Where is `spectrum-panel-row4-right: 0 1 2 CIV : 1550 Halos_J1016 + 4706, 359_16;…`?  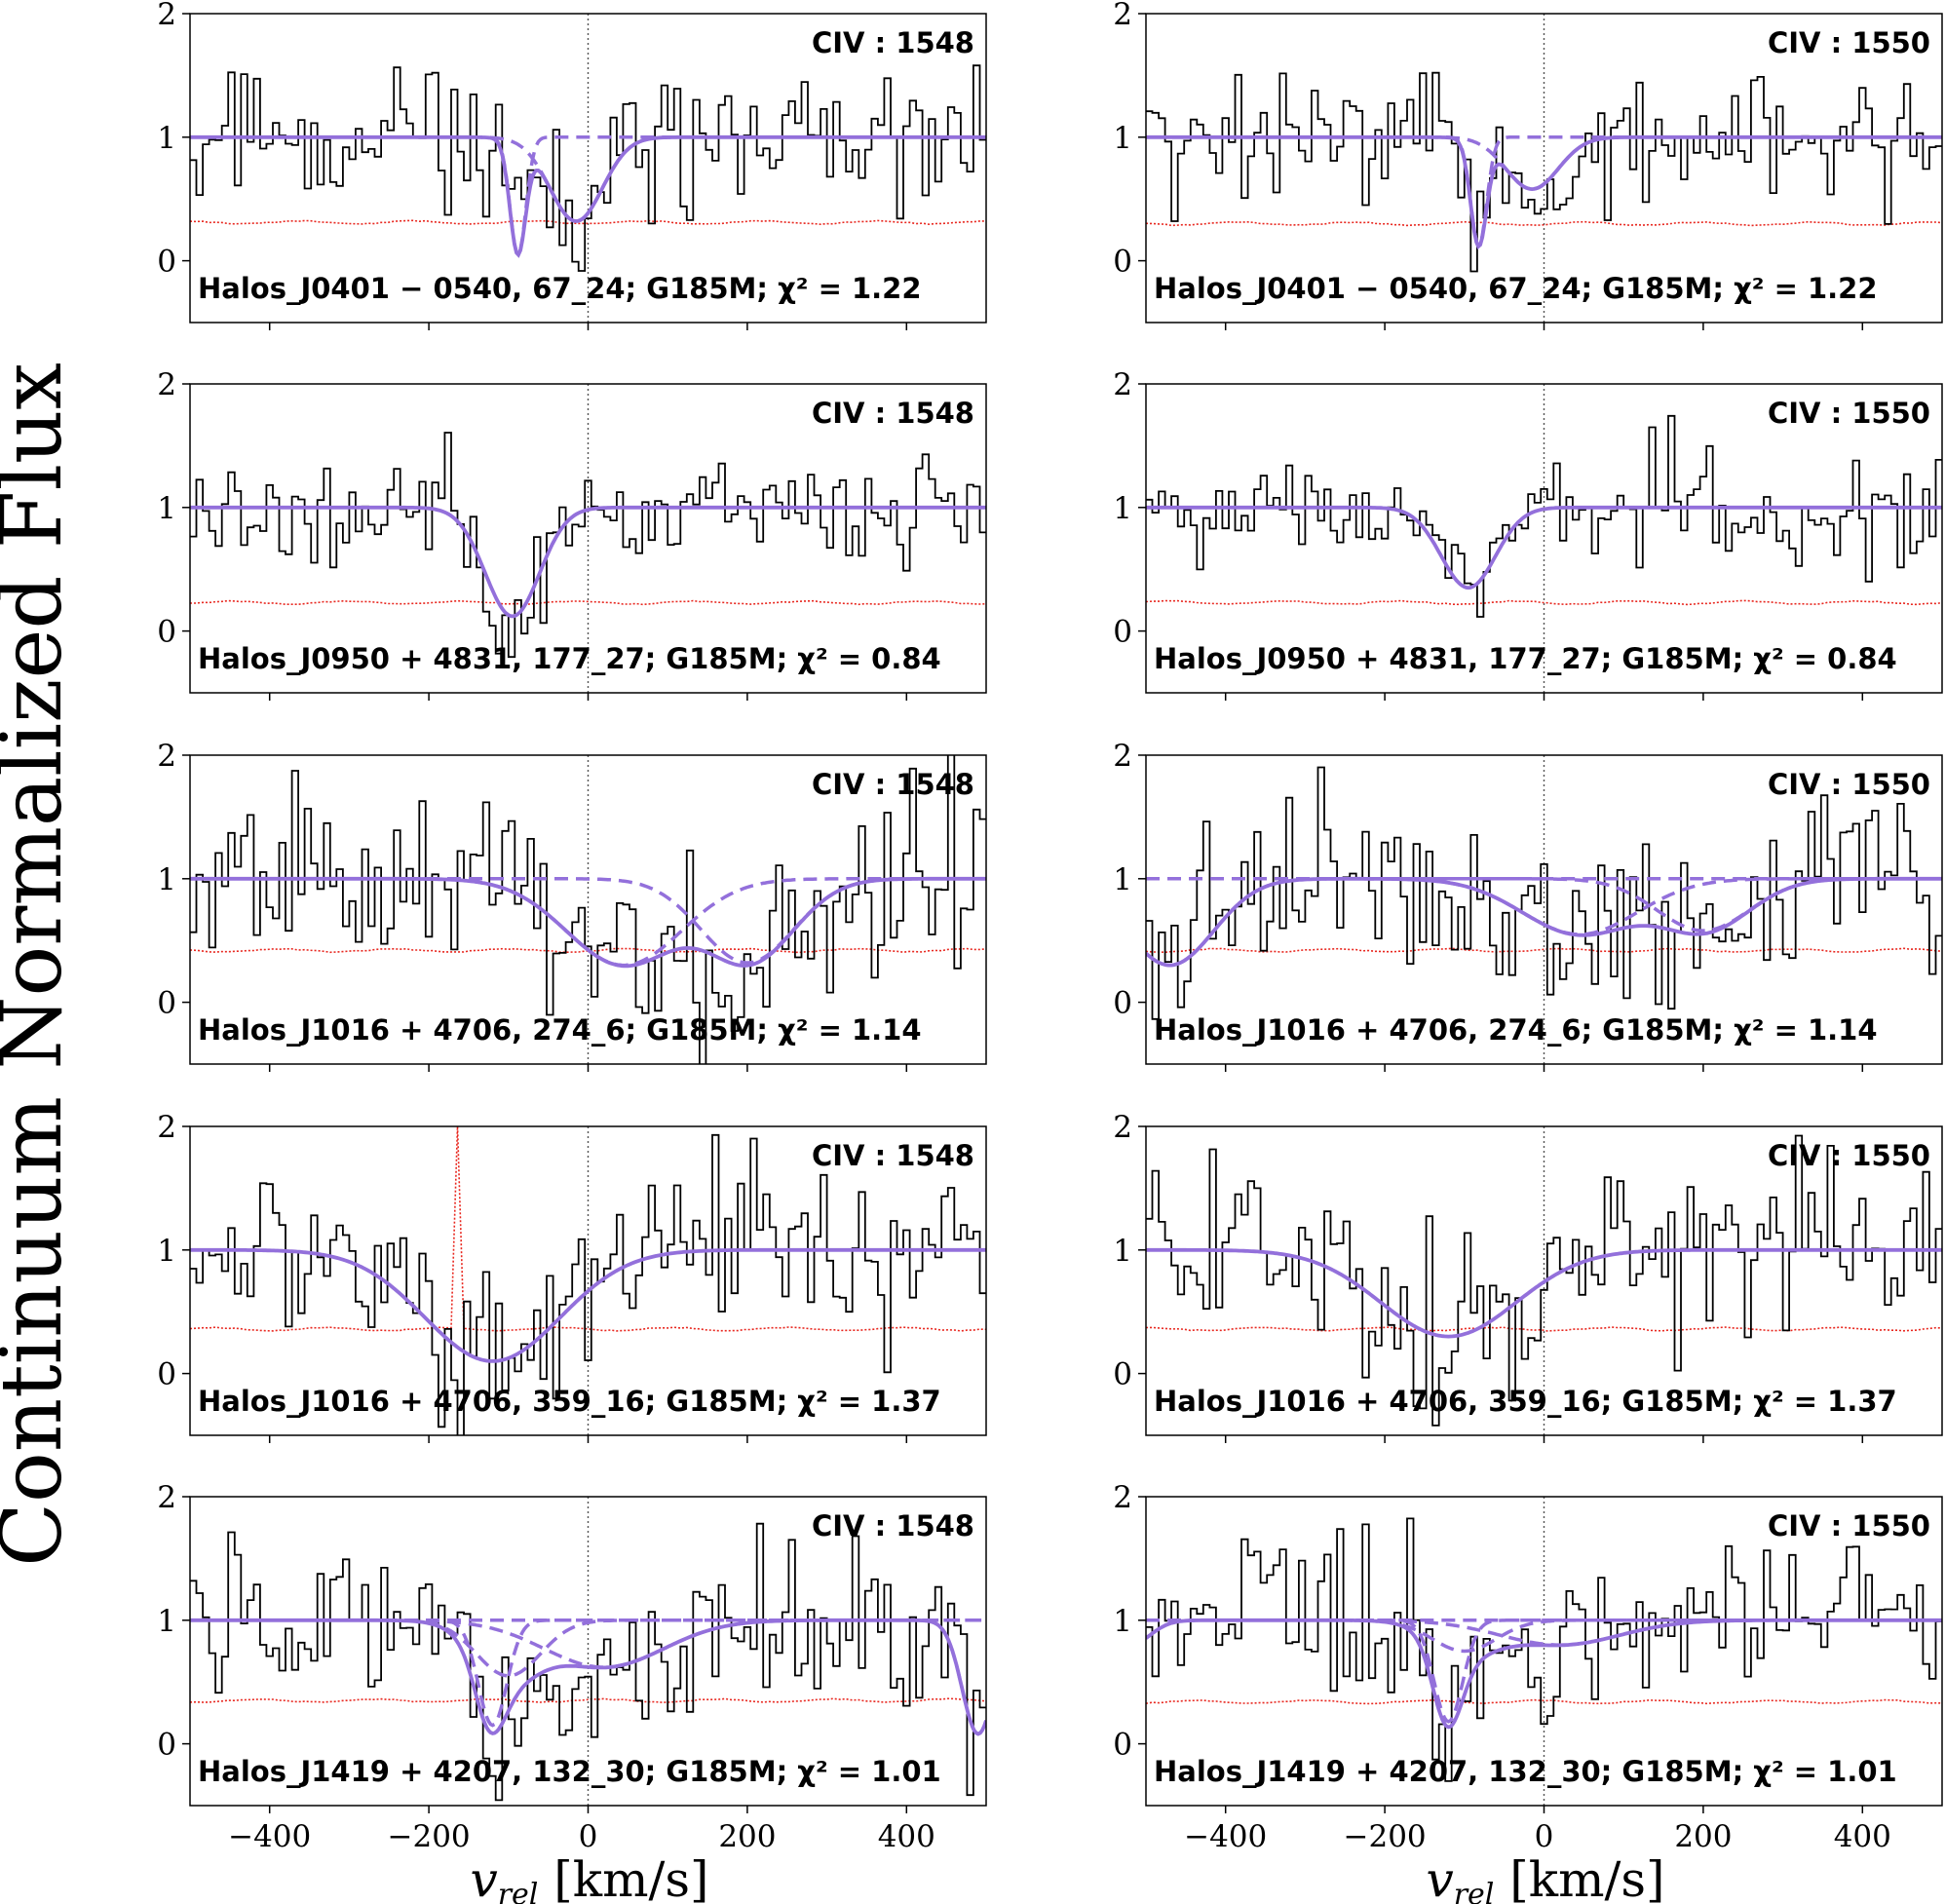
spectrum-panel-row4-right: 0 1 2 CIV : 1550 Halos_J1016 + 4706, 359_16;… is located at coordinates (1528, 1276).